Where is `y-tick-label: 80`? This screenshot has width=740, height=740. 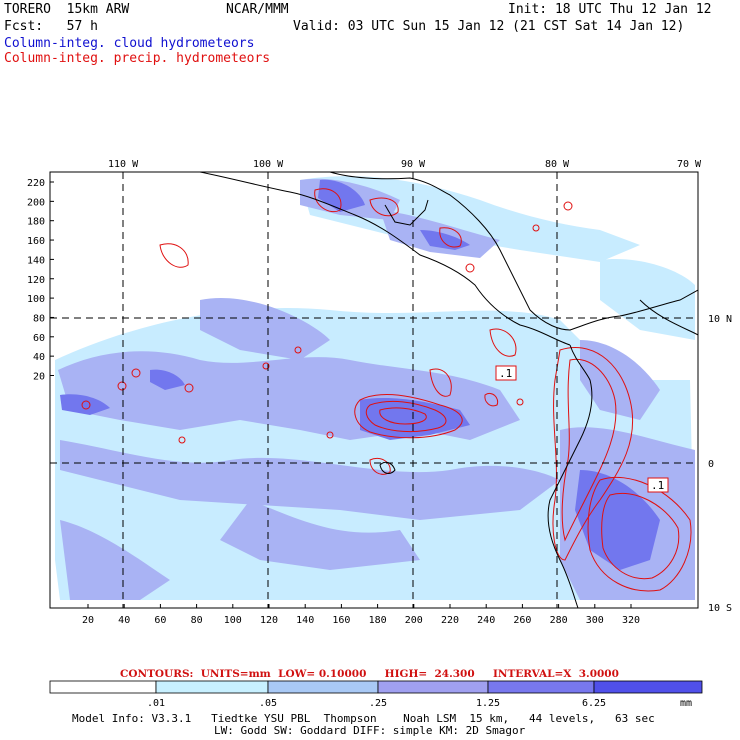
y-tick-label: 80 is located at coordinates (39, 318).